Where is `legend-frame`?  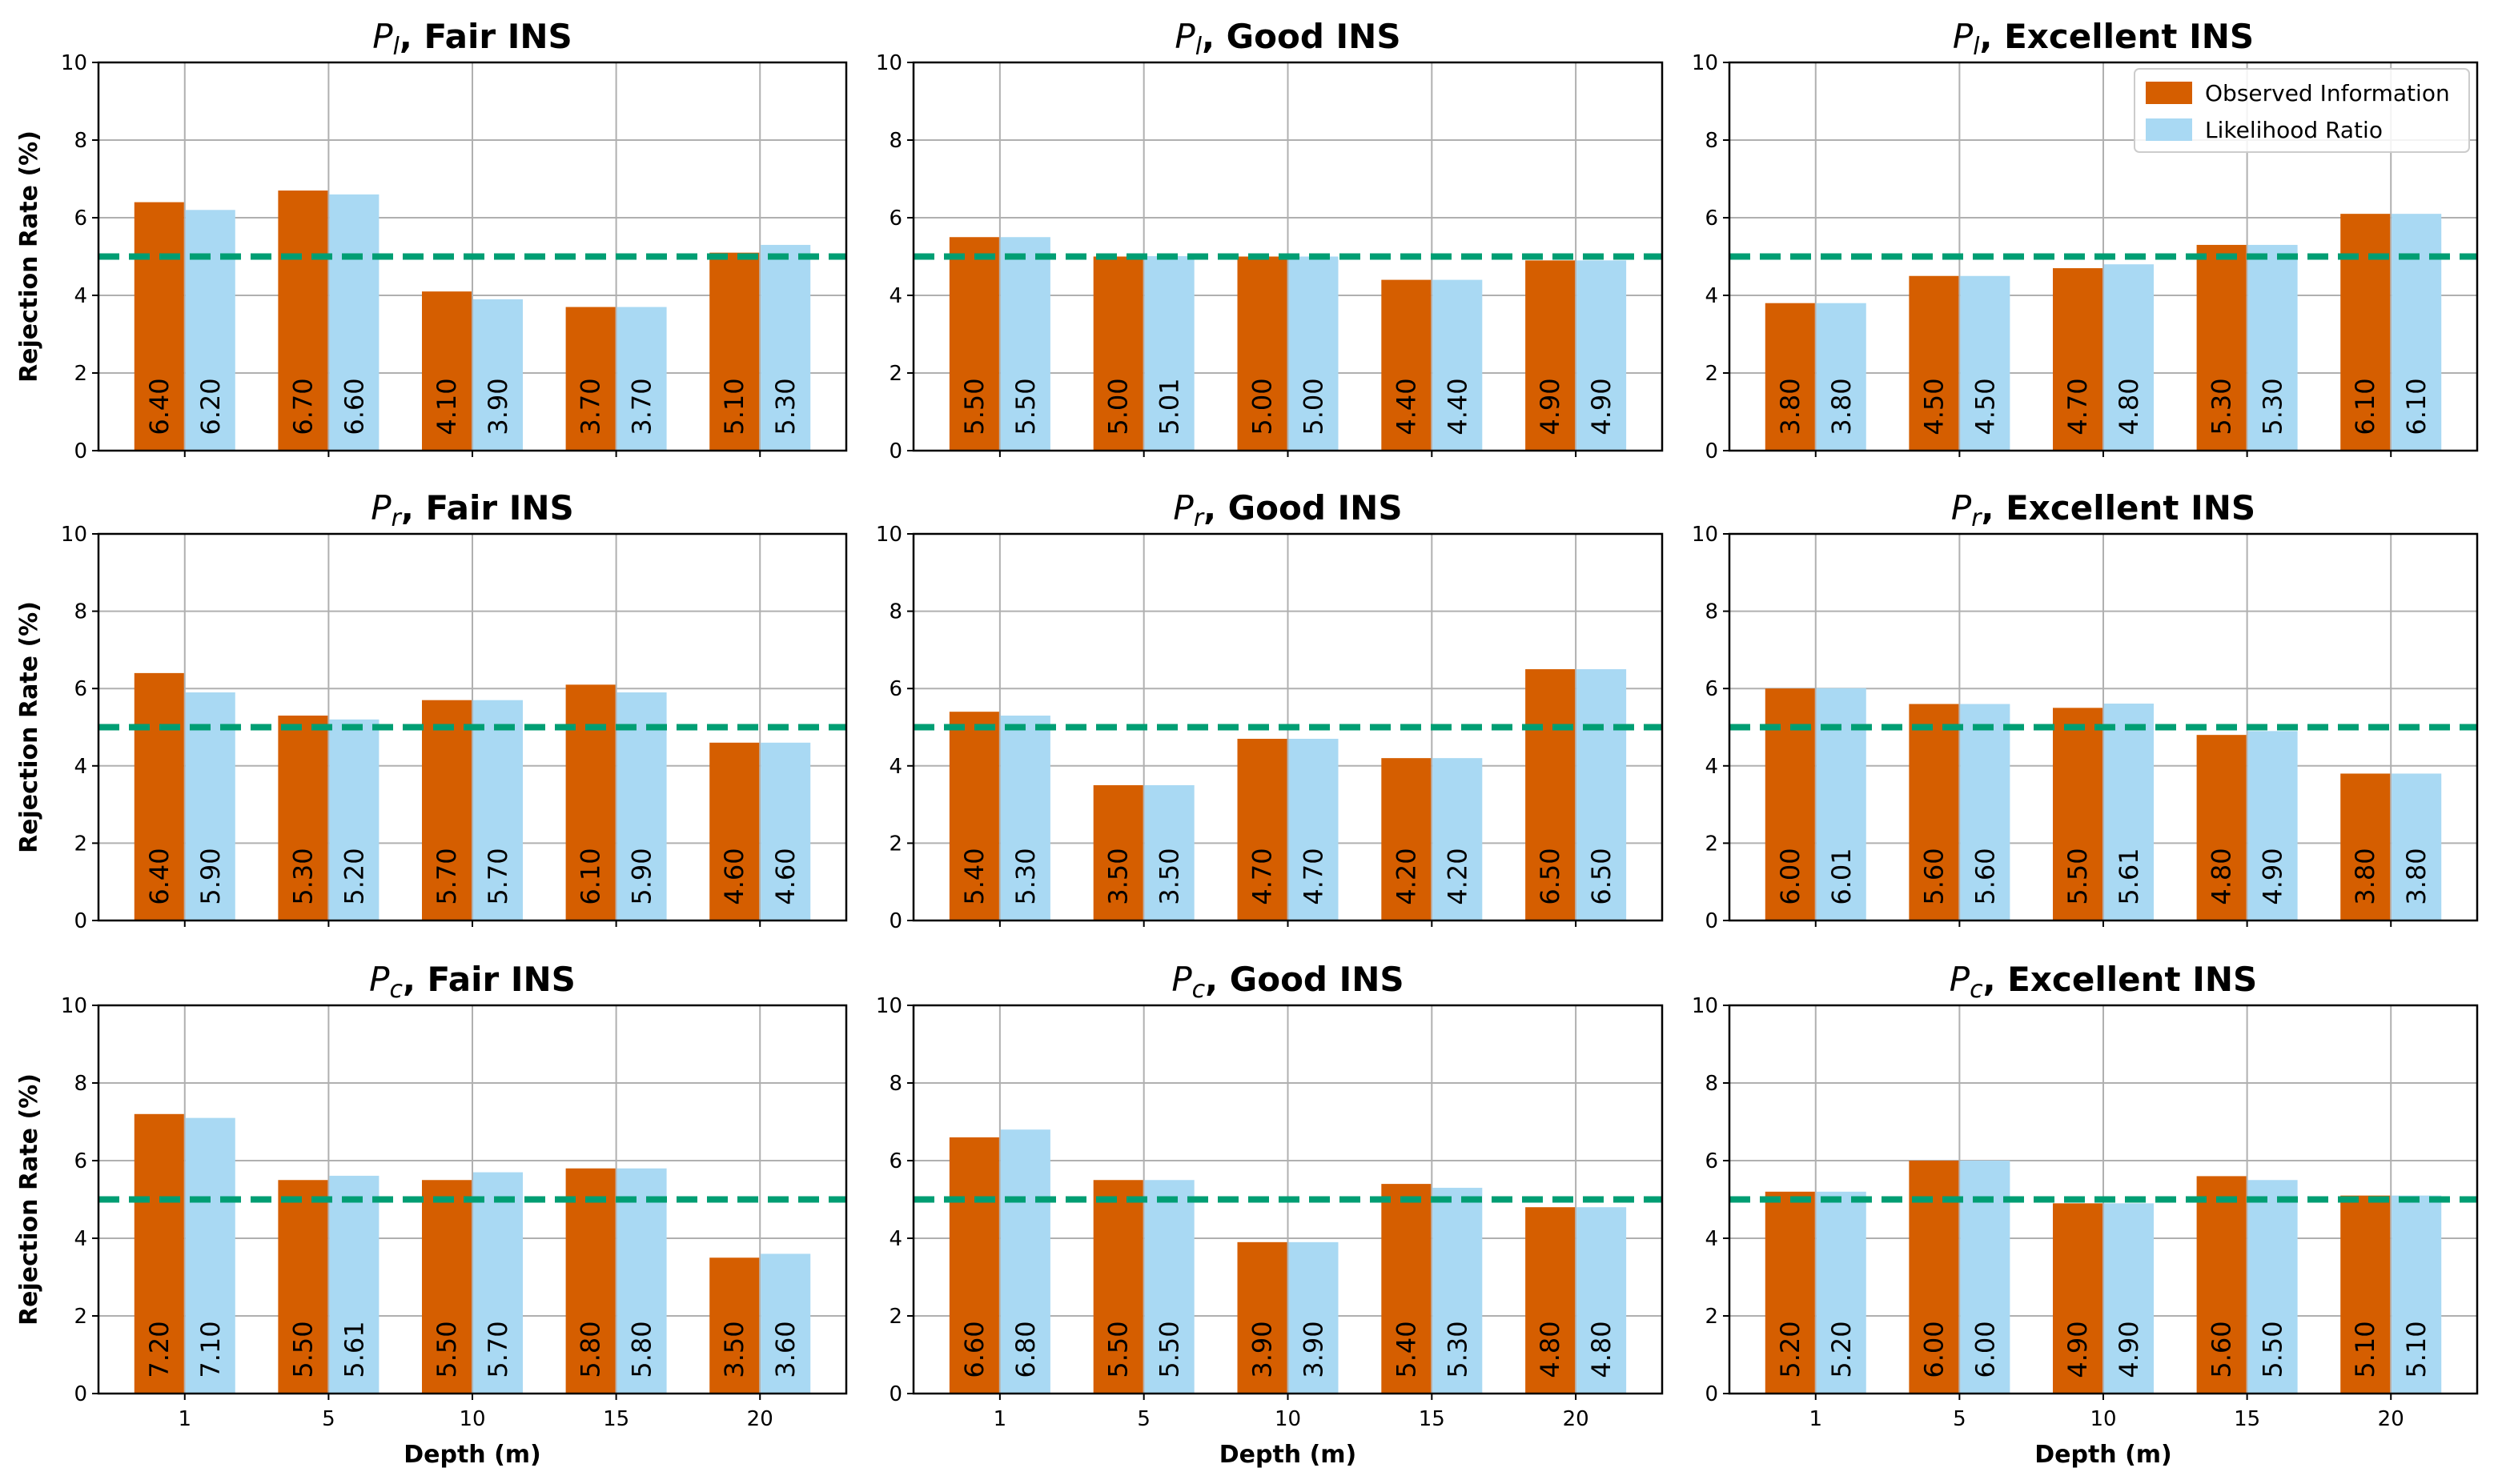 legend-frame is located at coordinates (2302, 110).